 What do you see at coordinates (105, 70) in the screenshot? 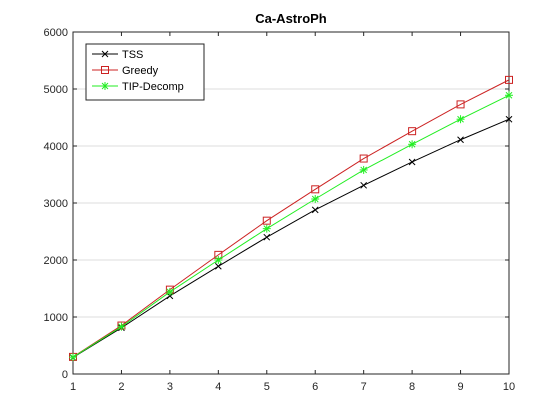
I see `legend-marker-greedy` at bounding box center [105, 70].